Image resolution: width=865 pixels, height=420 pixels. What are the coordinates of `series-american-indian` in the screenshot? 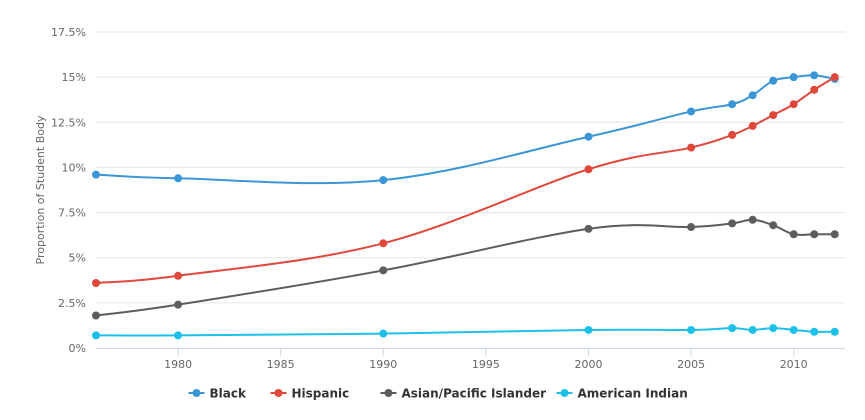 It's located at (465, 332).